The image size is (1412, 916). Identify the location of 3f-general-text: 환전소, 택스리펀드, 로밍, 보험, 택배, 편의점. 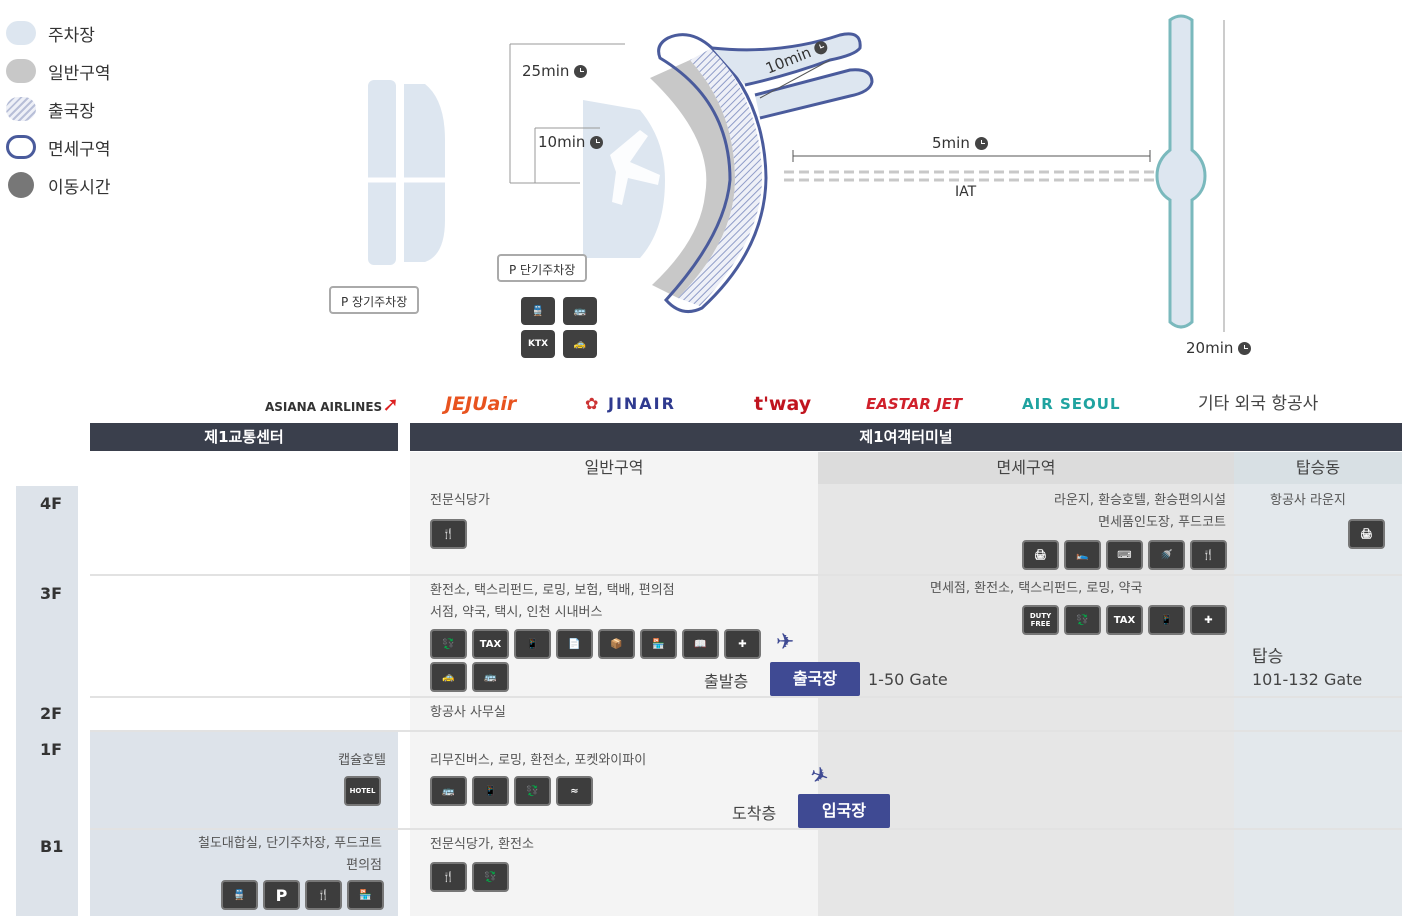
(552, 590).